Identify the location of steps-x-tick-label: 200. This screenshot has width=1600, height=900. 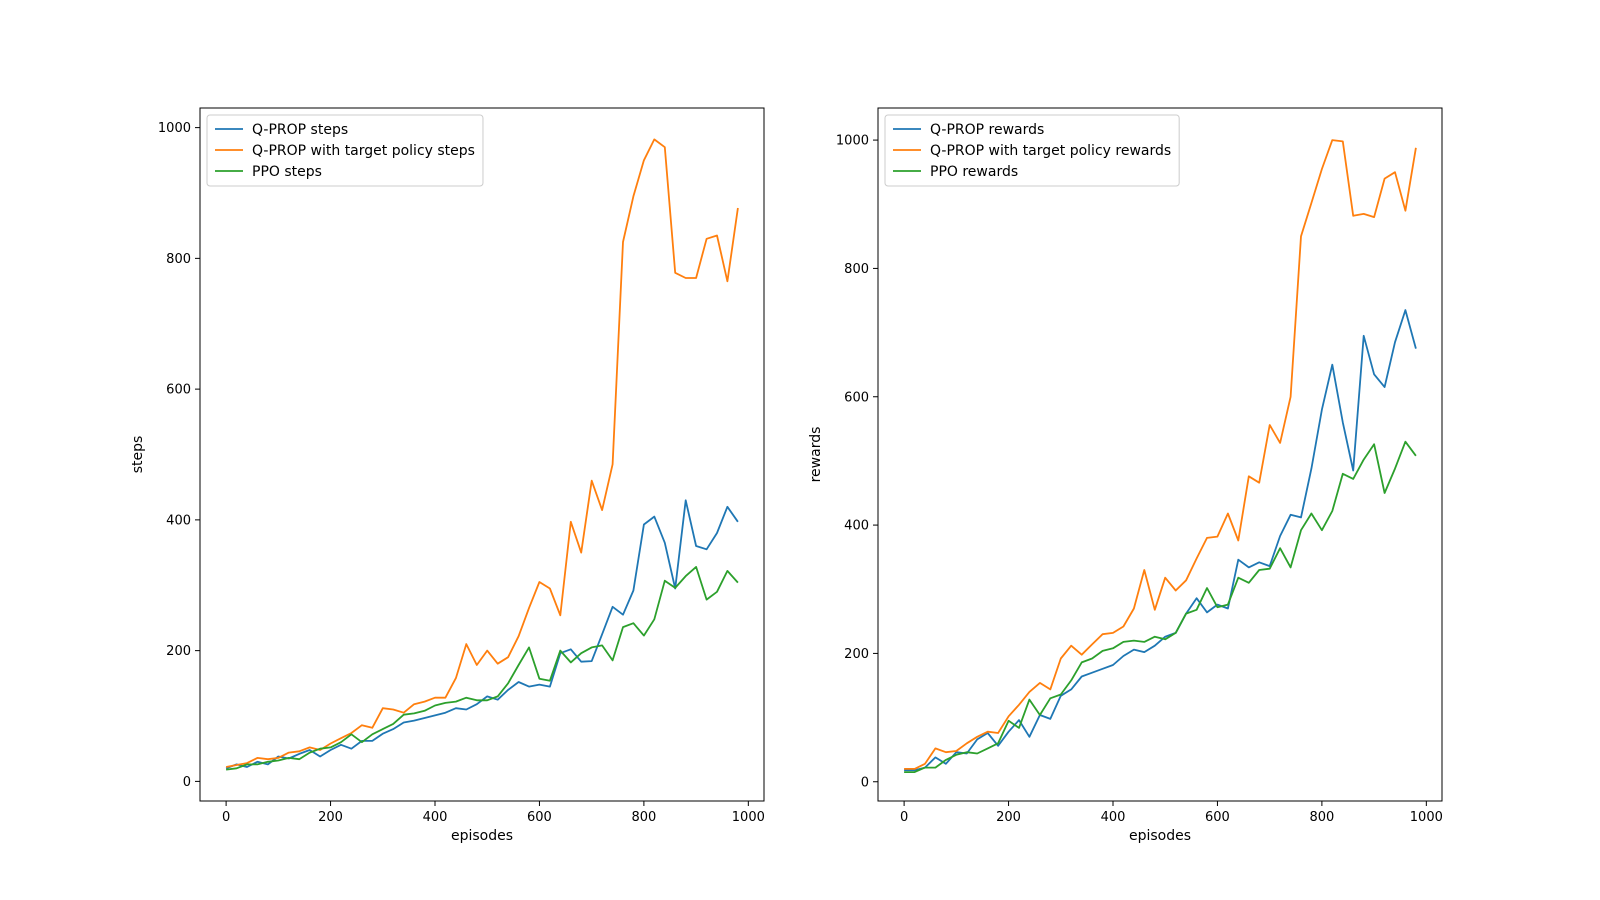
(330, 817).